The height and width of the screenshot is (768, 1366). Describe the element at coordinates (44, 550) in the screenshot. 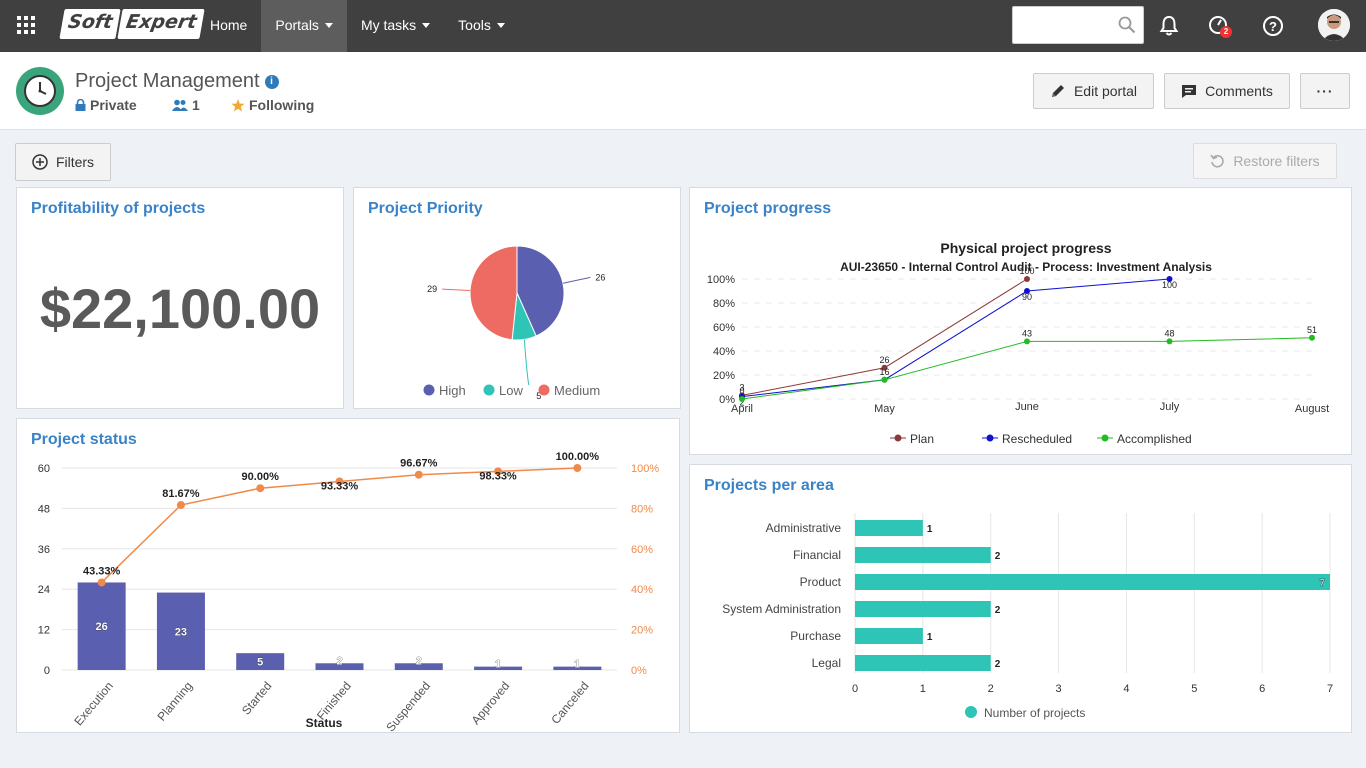

I see `y-tick-label: 36` at that location.